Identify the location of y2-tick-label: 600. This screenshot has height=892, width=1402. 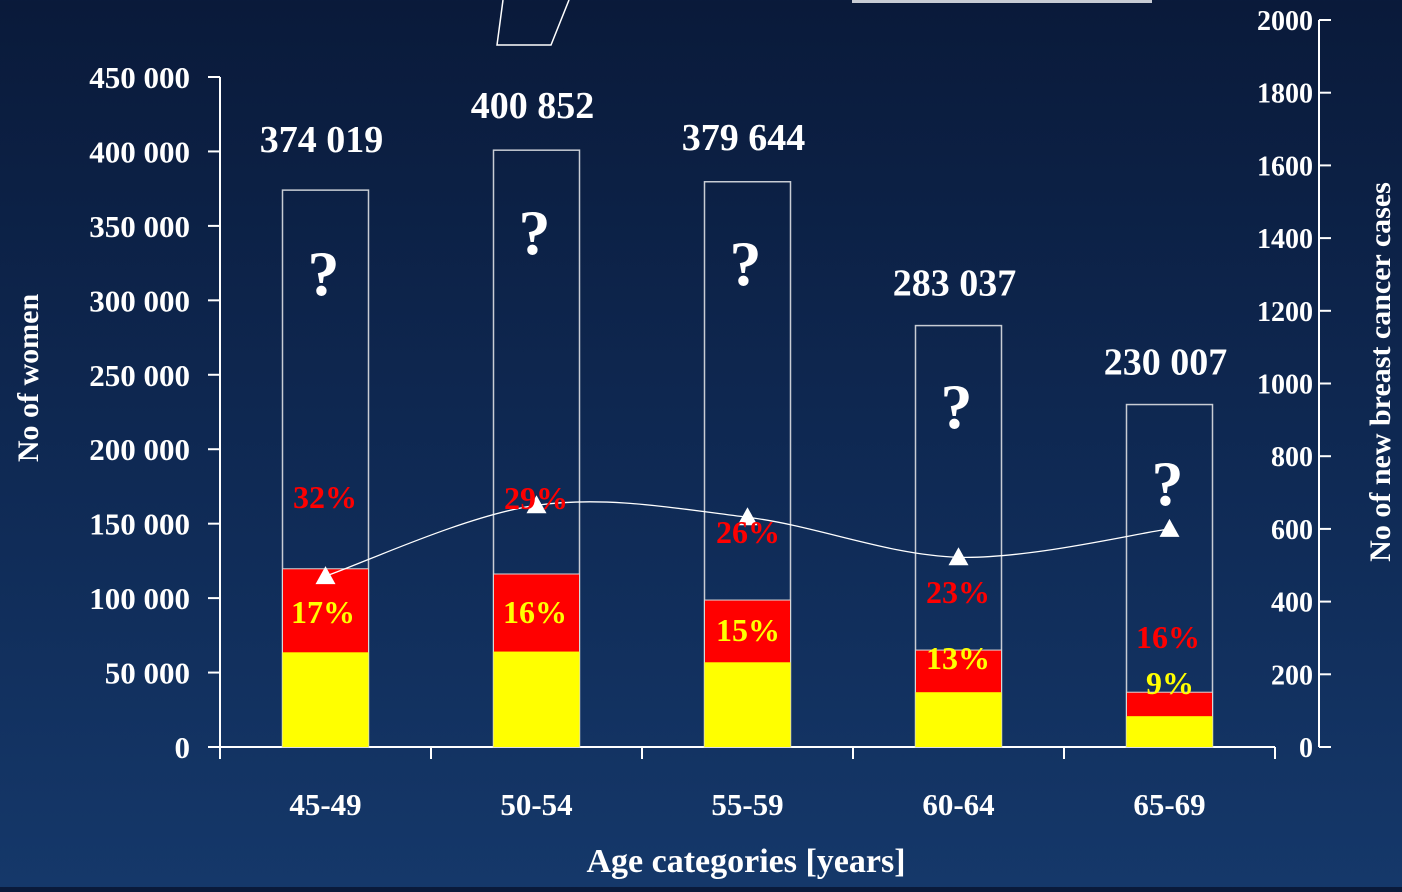
(1292, 530).